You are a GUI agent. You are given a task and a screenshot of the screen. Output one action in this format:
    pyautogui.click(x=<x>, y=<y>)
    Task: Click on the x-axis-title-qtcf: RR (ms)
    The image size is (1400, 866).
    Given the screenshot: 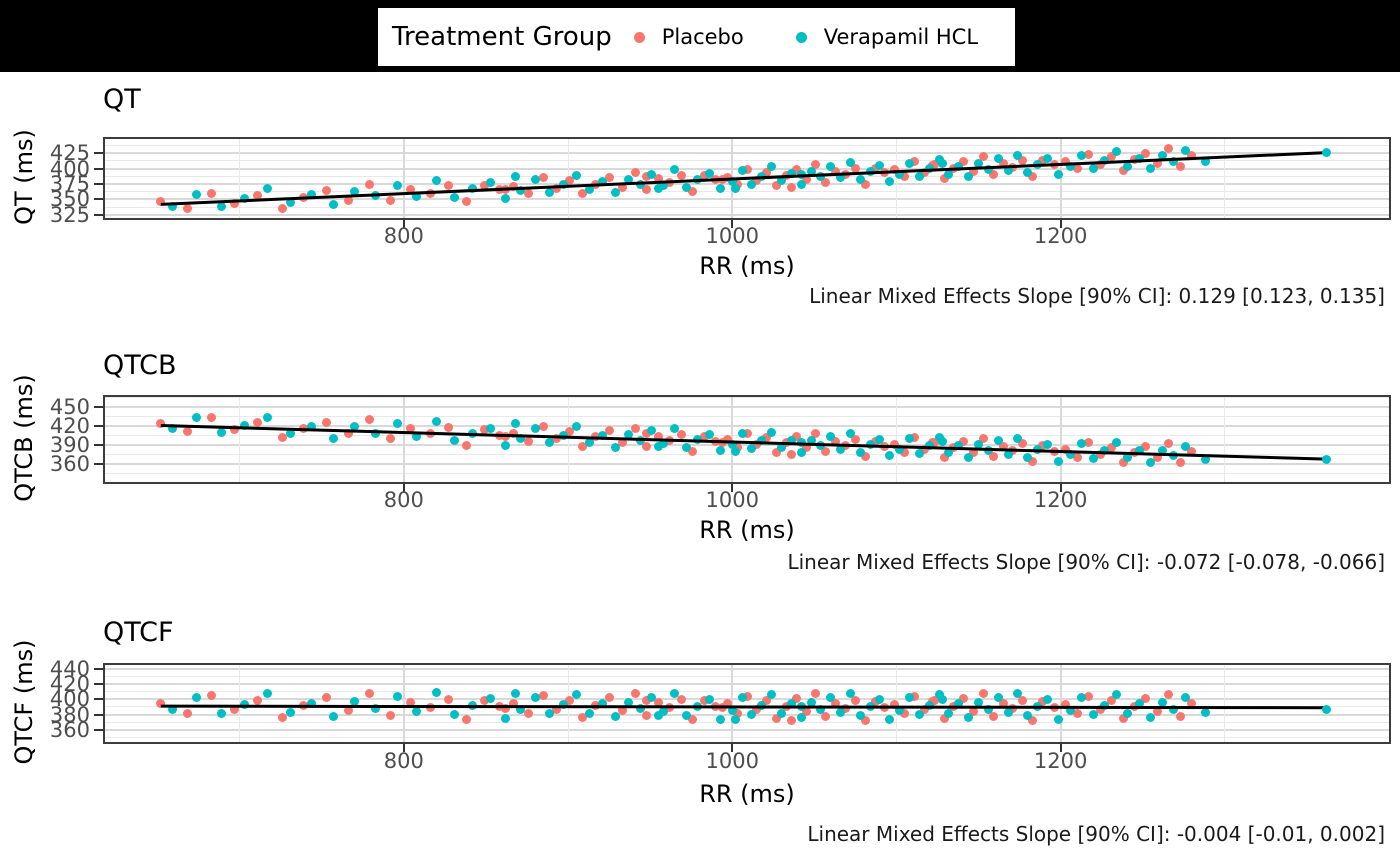 What is the action you would take?
    pyautogui.click(x=747, y=794)
    